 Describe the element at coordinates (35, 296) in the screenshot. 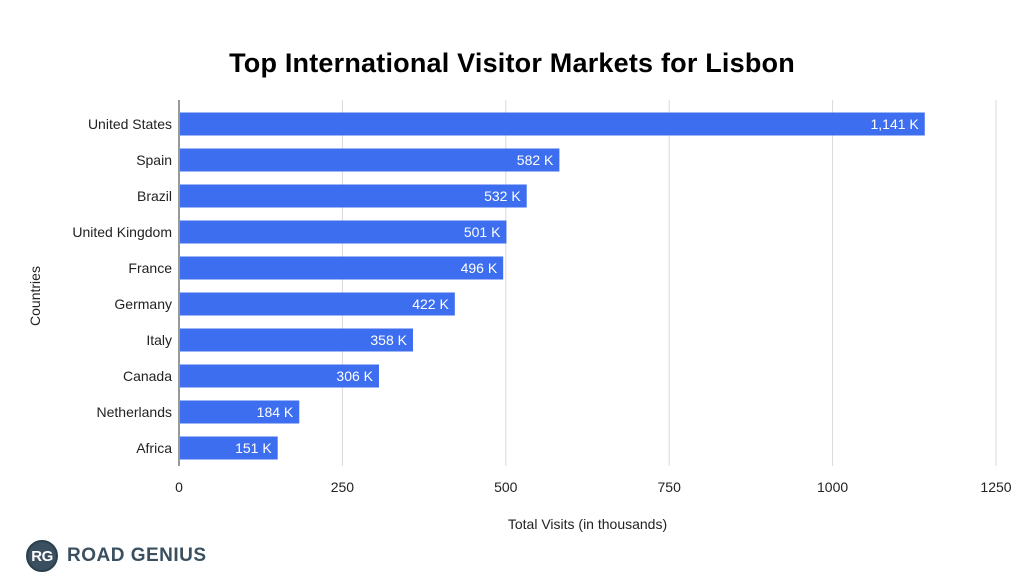

I see `y-axis-title: Countries` at that location.